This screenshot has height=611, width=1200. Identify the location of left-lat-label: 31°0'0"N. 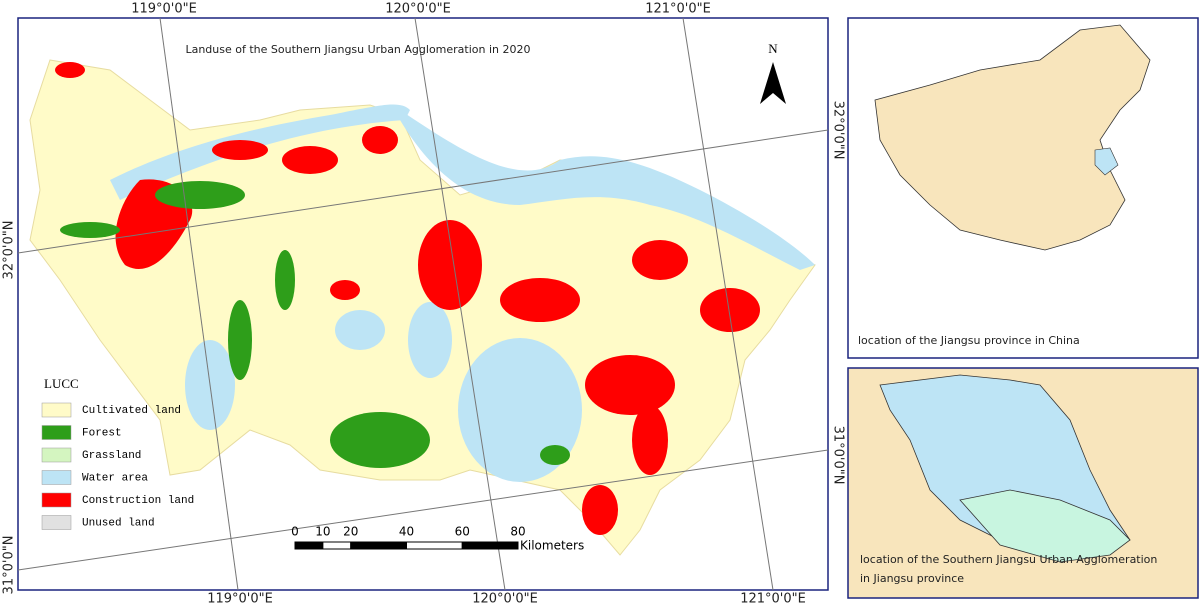
(9, 565).